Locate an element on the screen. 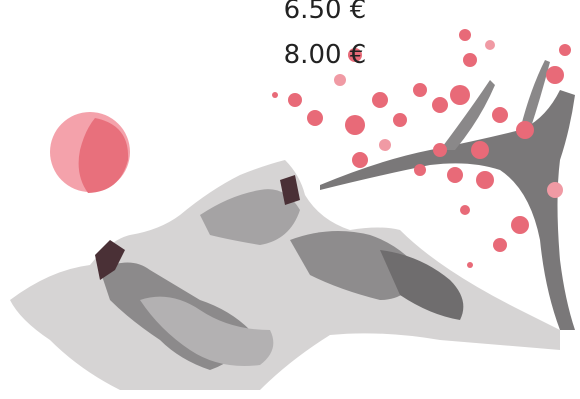 This screenshot has width=580, height=399. sun is located at coordinates (90, 152).